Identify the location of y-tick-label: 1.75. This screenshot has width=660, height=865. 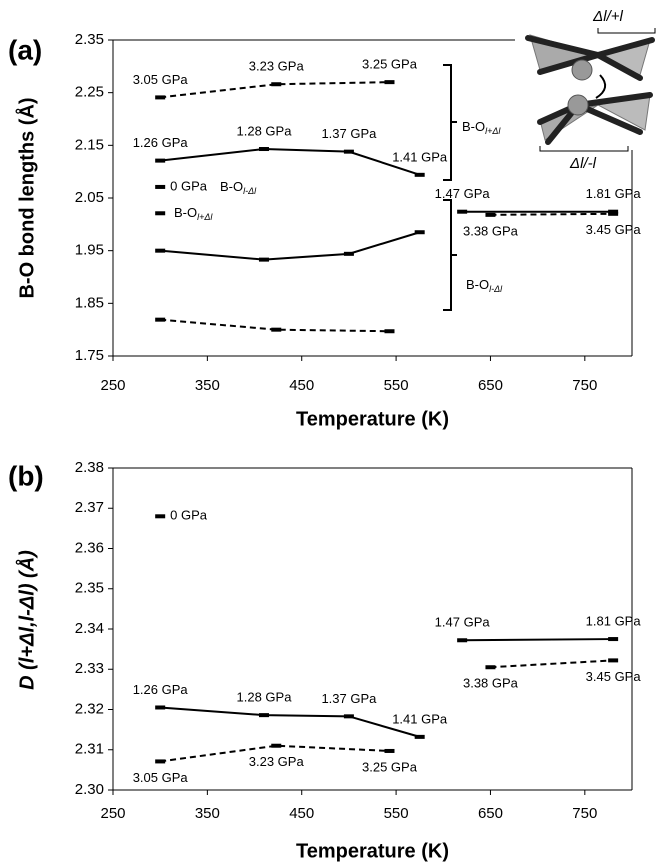
(89, 355).